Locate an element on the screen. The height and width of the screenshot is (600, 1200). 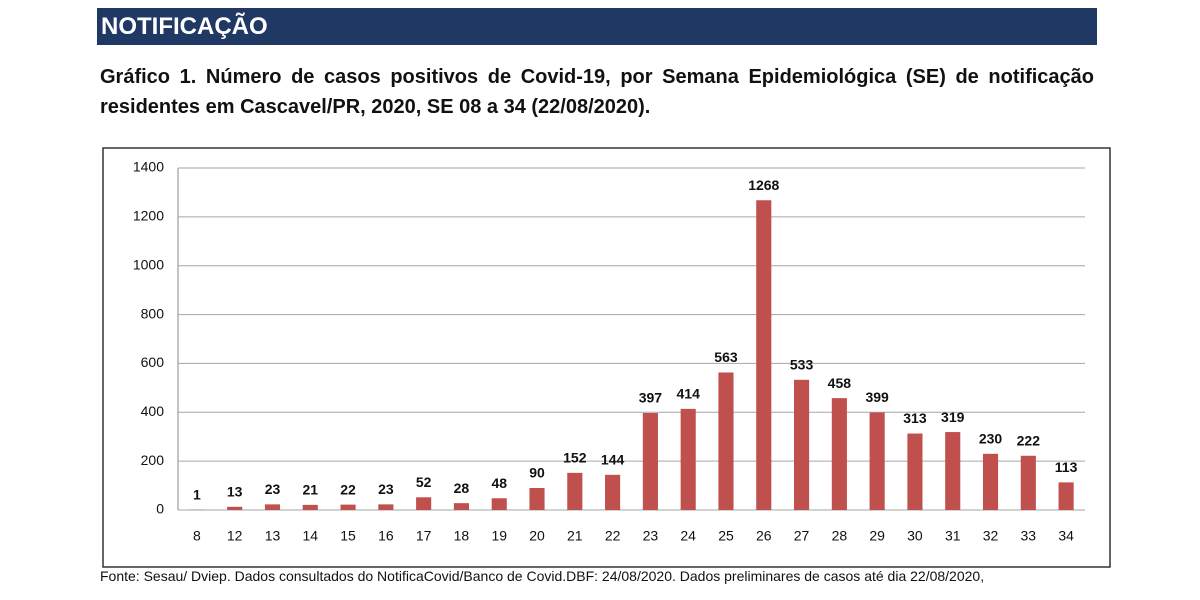
x-tick-label: 16 is located at coordinates (386, 536).